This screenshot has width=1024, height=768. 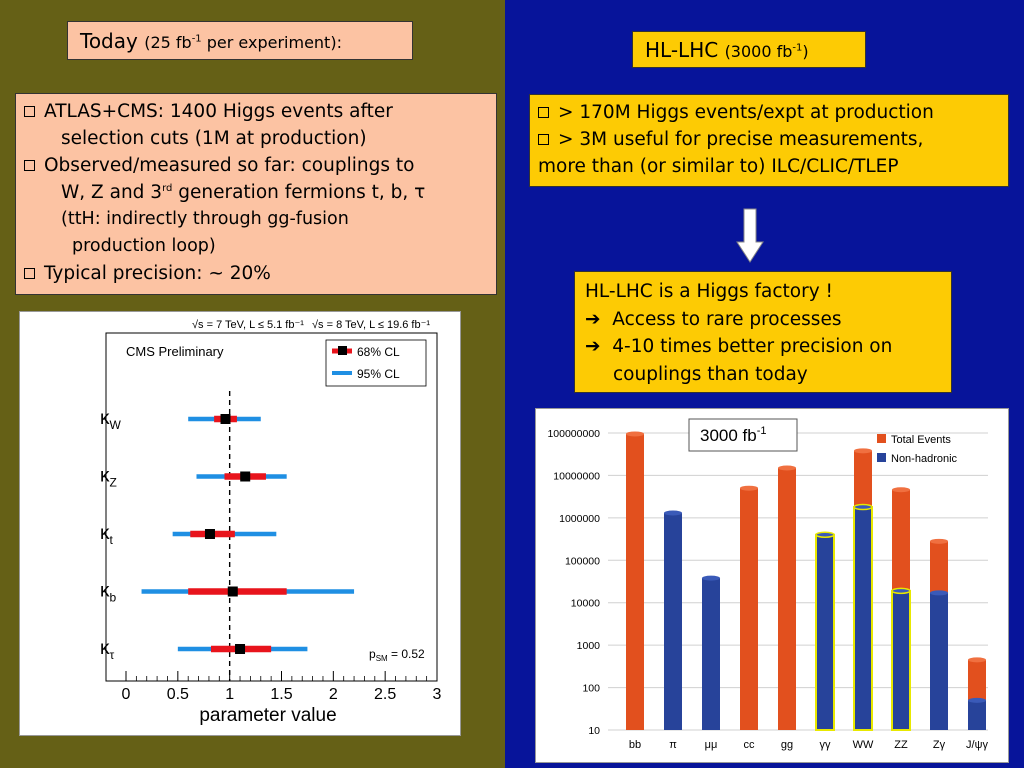 What do you see at coordinates (178, 694) in the screenshot?
I see `x-tick-label: 0.5` at bounding box center [178, 694].